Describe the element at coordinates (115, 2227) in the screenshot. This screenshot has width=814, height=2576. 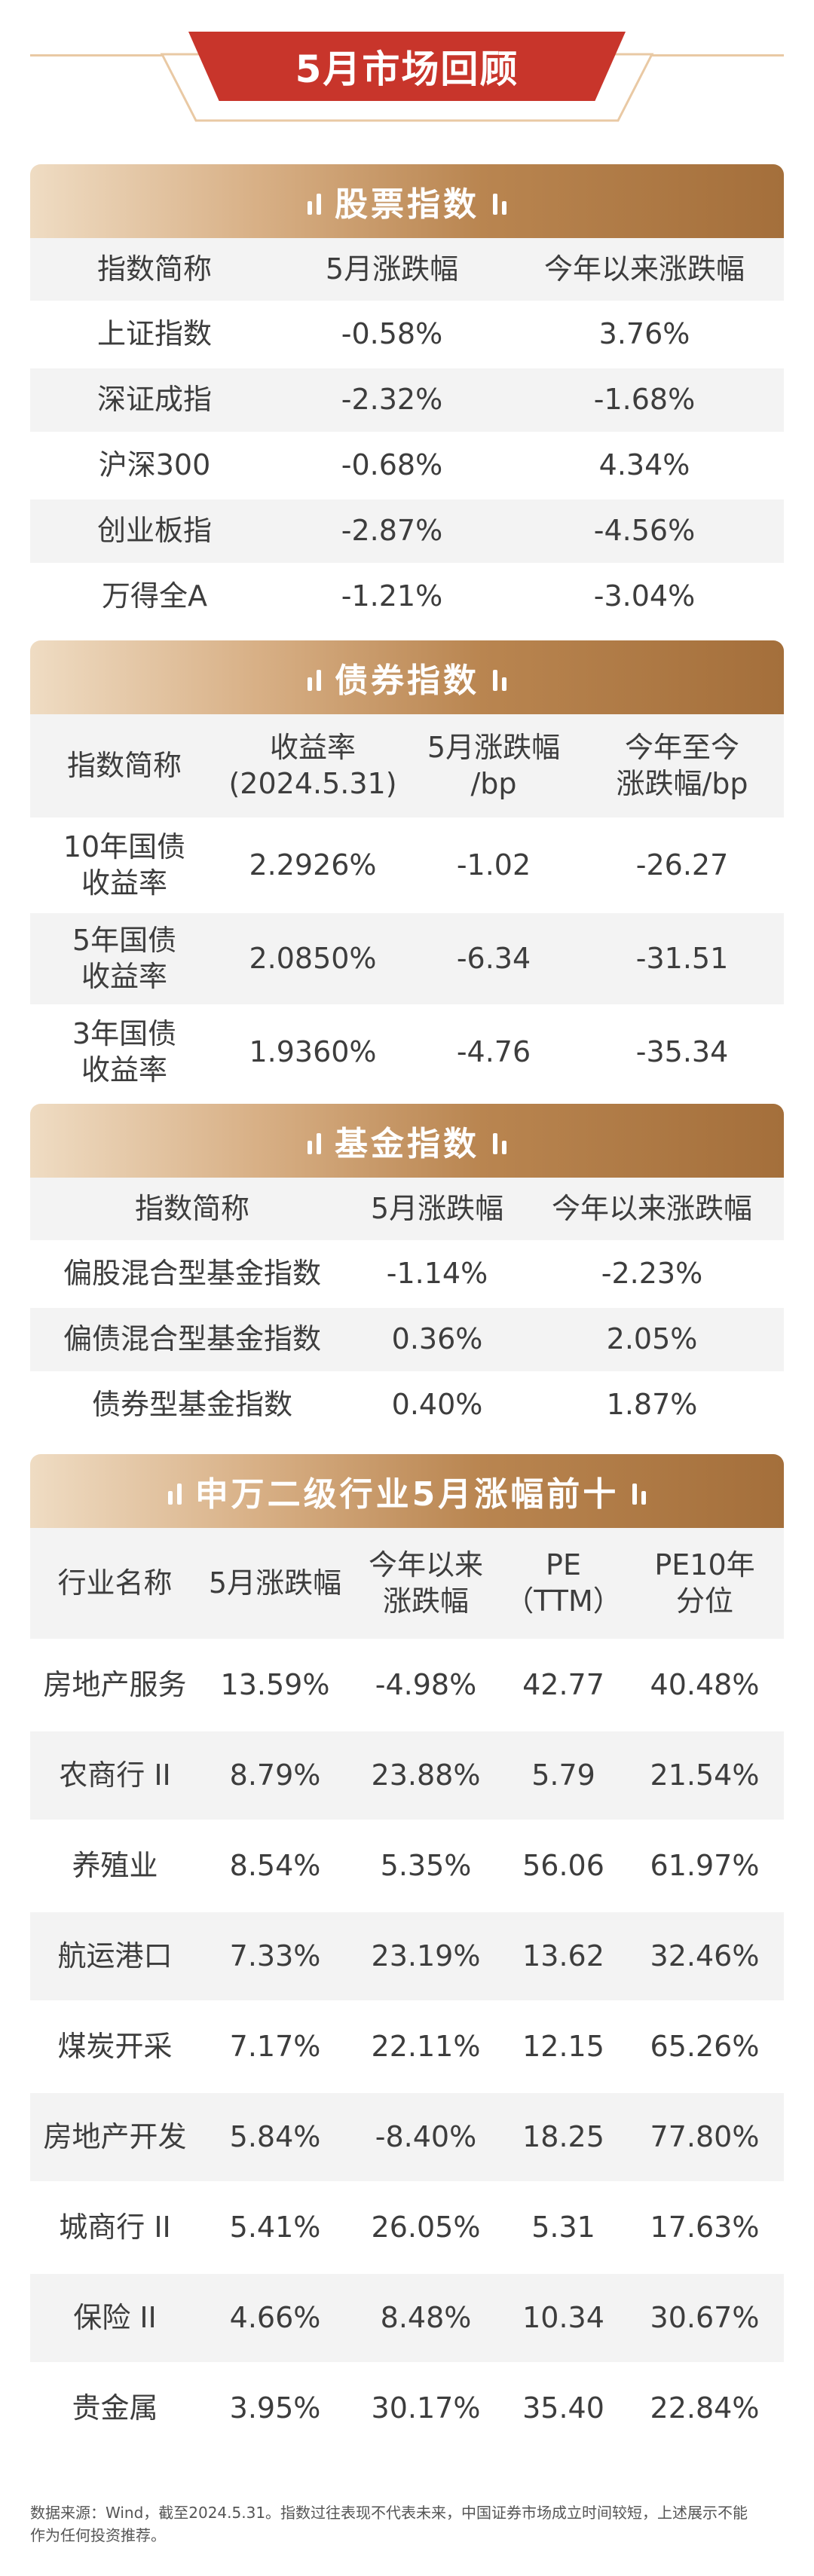
I see `cell-text: 城商行 II` at that location.